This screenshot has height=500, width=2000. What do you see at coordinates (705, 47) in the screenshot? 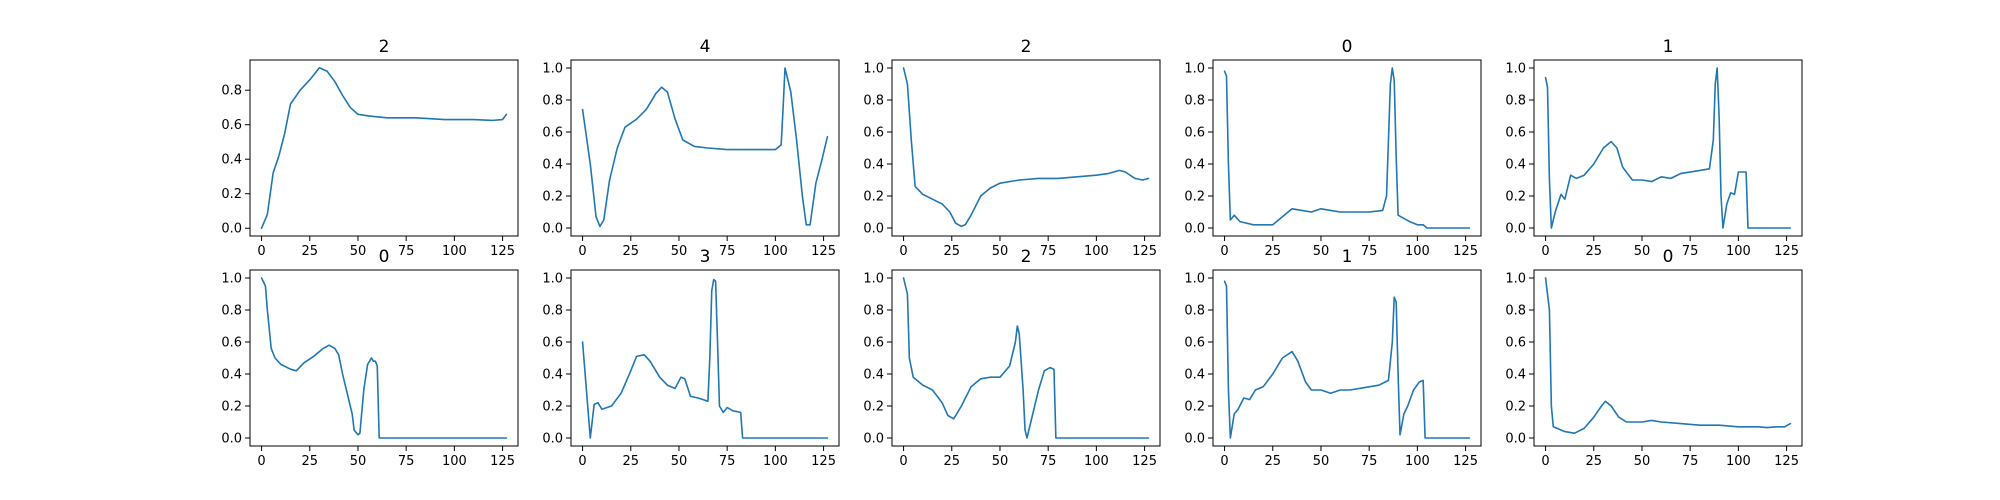
I see `subplot-title: 4` at bounding box center [705, 47].